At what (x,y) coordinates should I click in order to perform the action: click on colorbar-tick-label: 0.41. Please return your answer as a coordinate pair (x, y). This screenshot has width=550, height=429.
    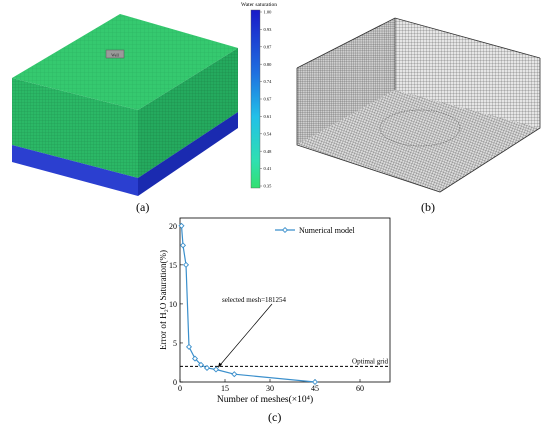
    Looking at the image, I should click on (268, 168).